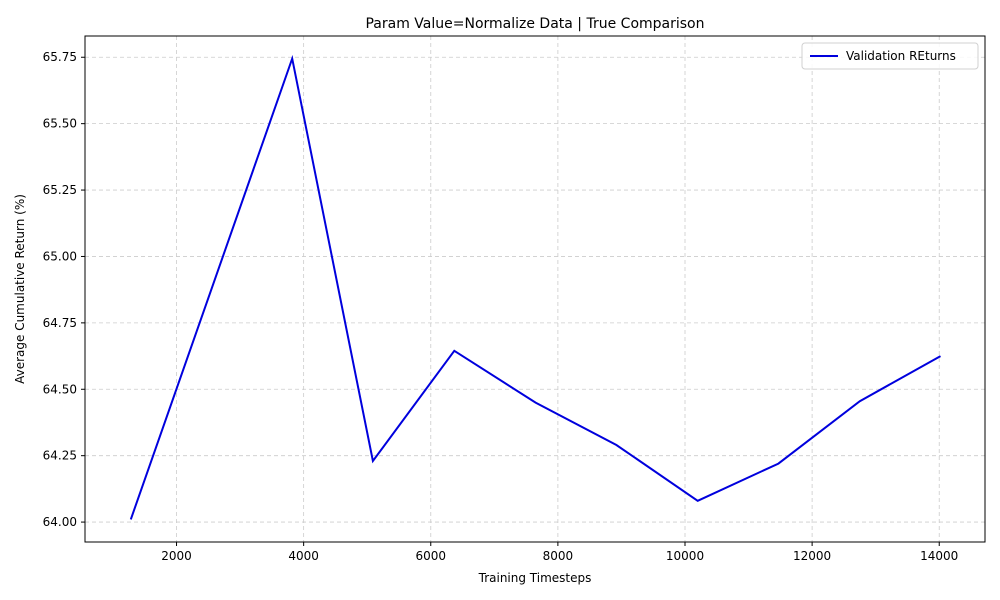 The height and width of the screenshot is (600, 1000). I want to click on legend: Validation REturns, so click(890, 56).